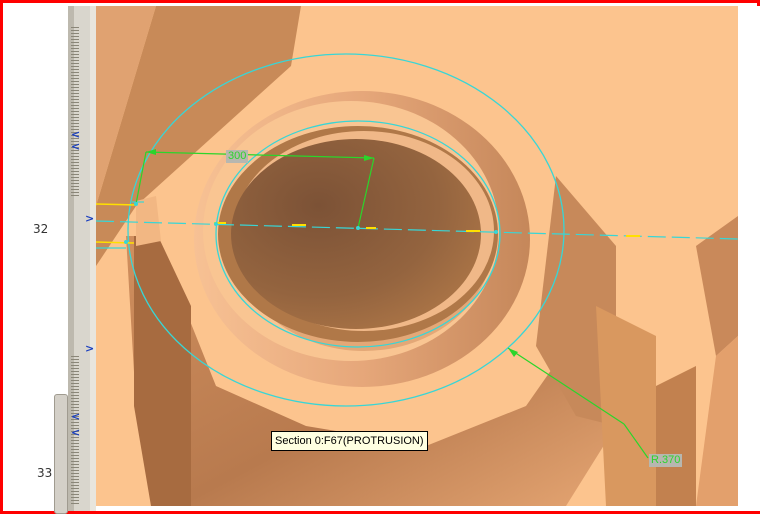 This screenshot has height=514, width=760. I want to click on row-number: 32, so click(41, 229).